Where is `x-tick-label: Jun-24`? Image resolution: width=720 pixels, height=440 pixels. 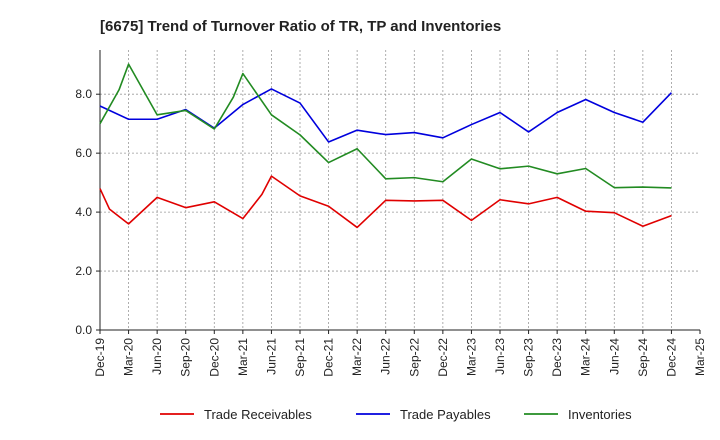 x-tick-label: Jun-24 is located at coordinates (614, 356).